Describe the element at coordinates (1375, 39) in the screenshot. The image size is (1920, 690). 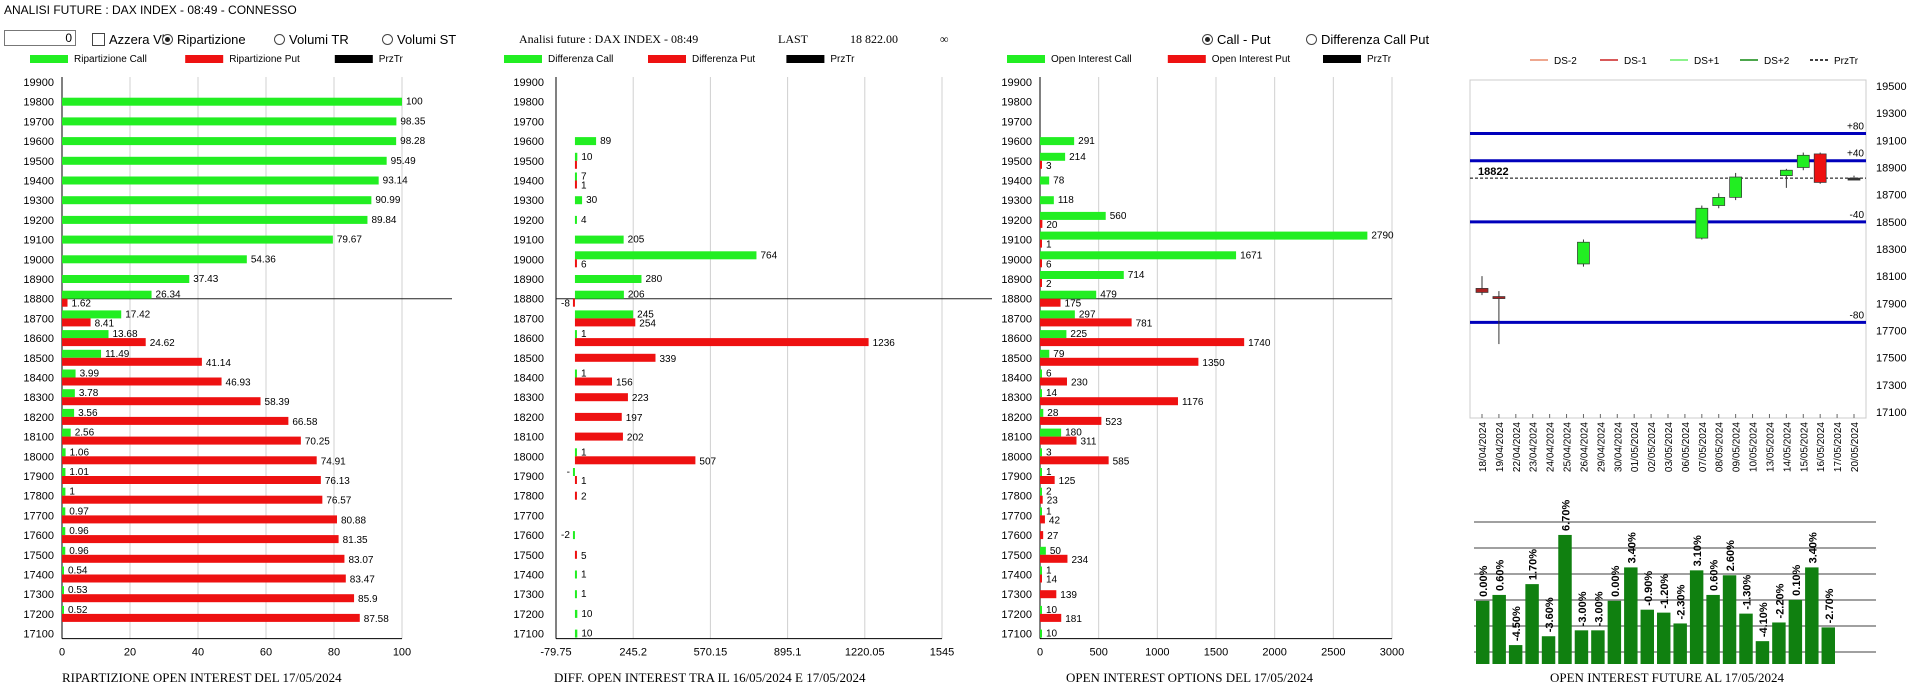
I see `radio-label: Differenza Call Put` at that location.